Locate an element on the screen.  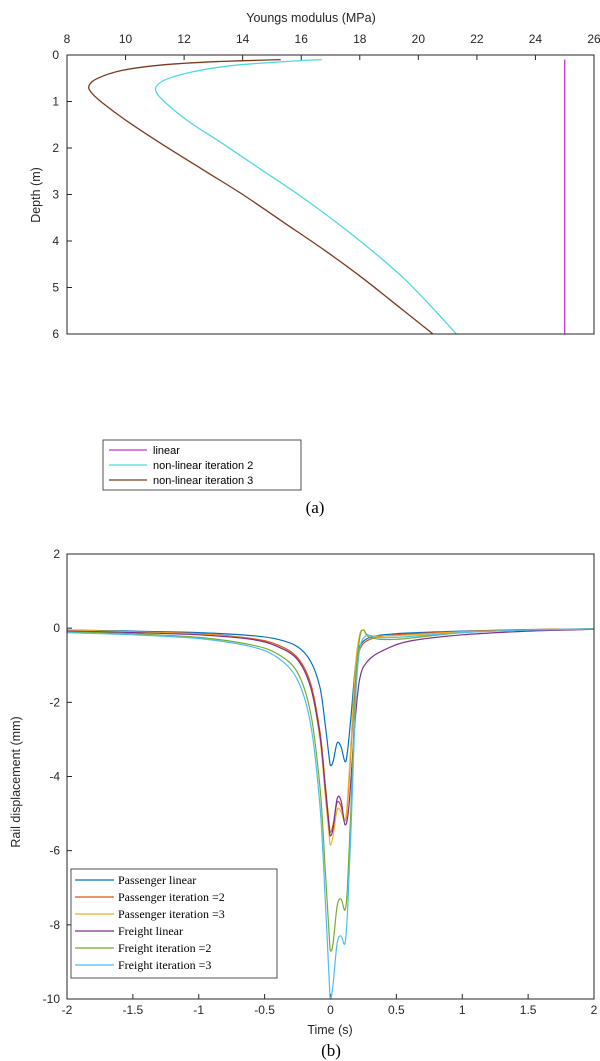
legend-label-passenger-linear: Passenger linear is located at coordinates (157, 880).